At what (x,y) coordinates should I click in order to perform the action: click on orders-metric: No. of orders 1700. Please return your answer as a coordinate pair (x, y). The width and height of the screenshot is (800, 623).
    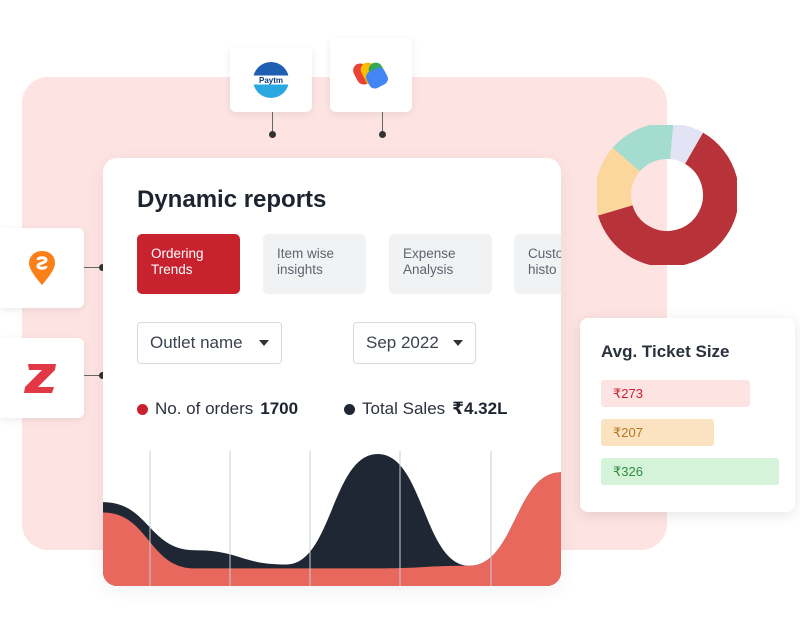
    Looking at the image, I should click on (217, 409).